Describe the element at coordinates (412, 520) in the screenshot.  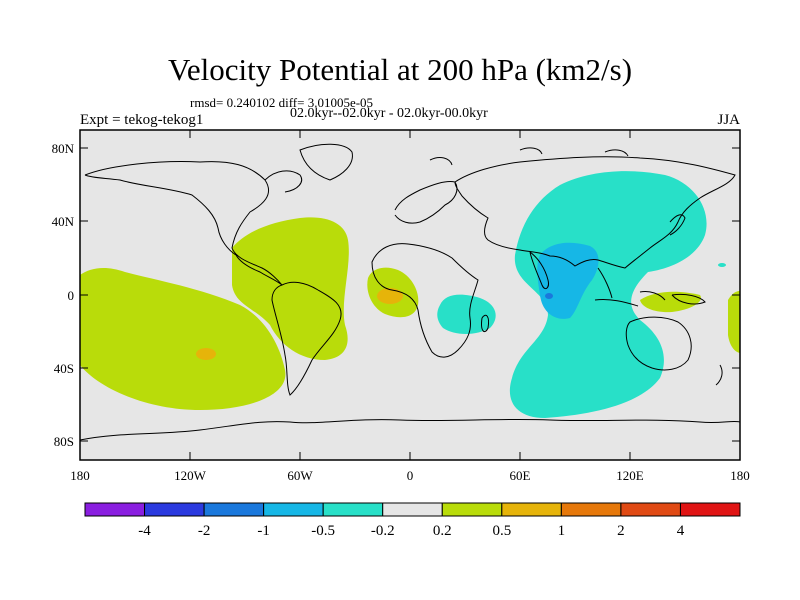
I see `colorbar: -4 -2 -1 -0.5 -0.2 0.2 0.5 1 2 4` at that location.